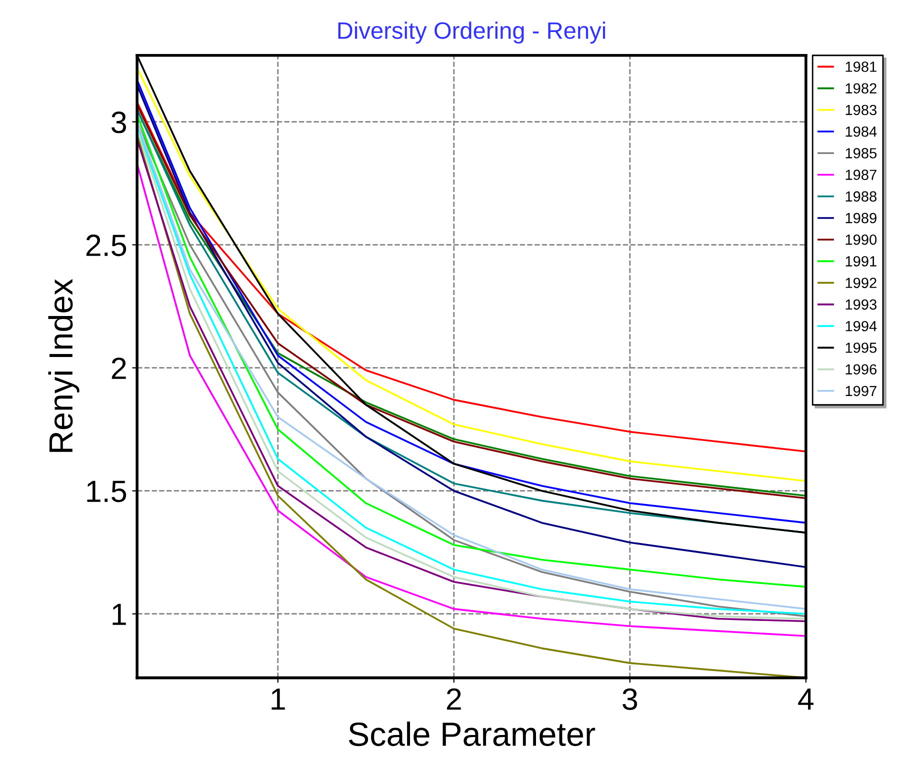  Describe the element at coordinates (64, 365) in the screenshot. I see `y-axis-title: Renyi Index` at that location.